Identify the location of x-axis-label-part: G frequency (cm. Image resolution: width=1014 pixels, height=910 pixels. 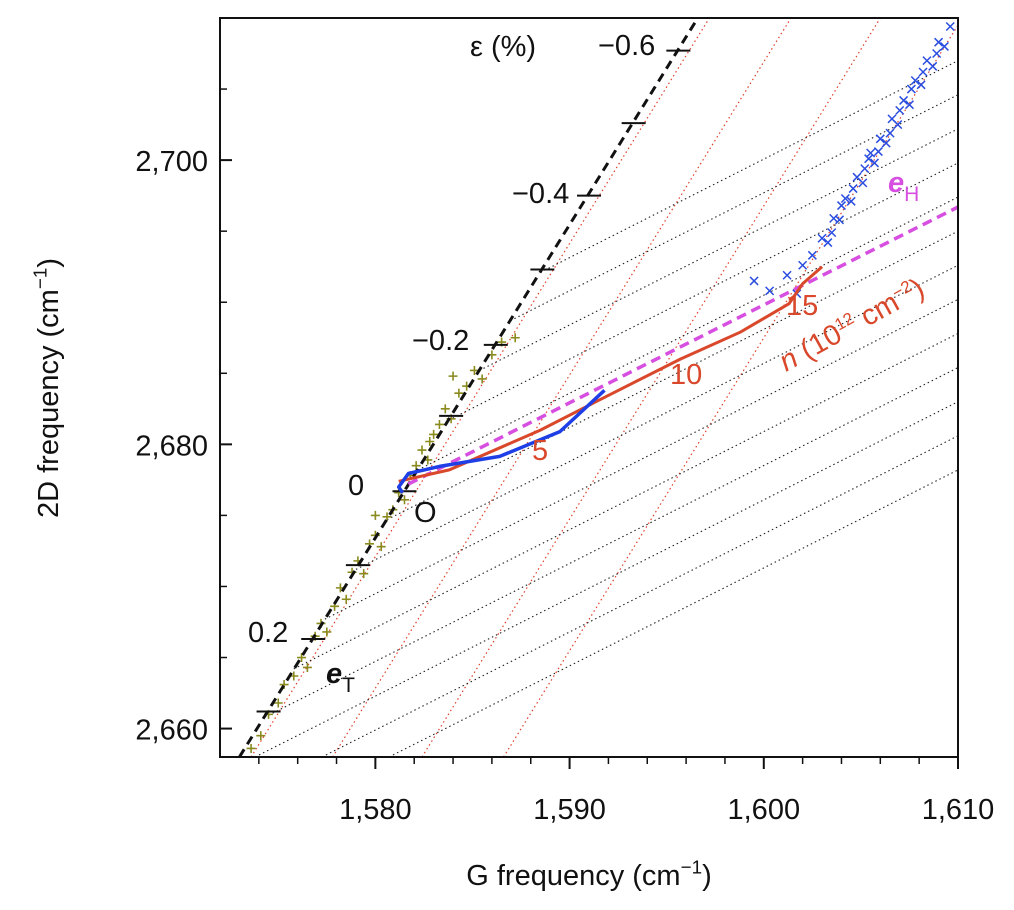
(573, 876).